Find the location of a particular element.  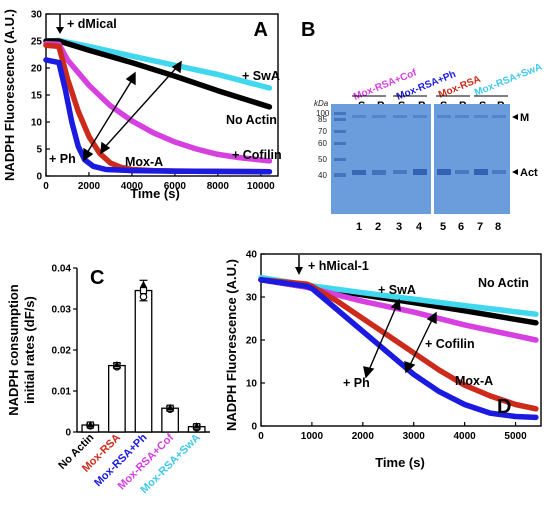

panel-b-lane-4: 4 is located at coordinates (419, 227).